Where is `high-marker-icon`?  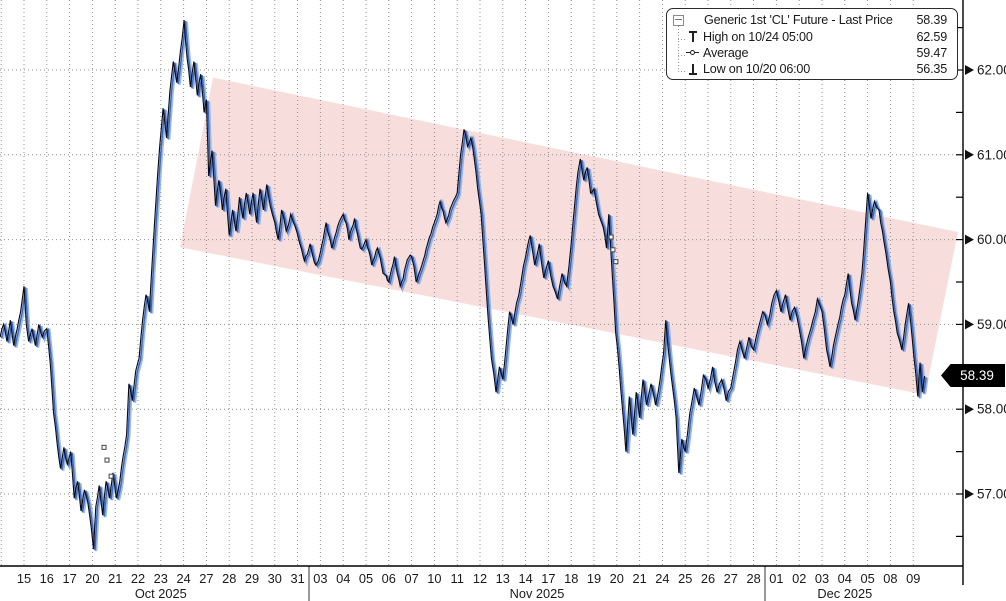
high-marker-icon is located at coordinates (692, 36).